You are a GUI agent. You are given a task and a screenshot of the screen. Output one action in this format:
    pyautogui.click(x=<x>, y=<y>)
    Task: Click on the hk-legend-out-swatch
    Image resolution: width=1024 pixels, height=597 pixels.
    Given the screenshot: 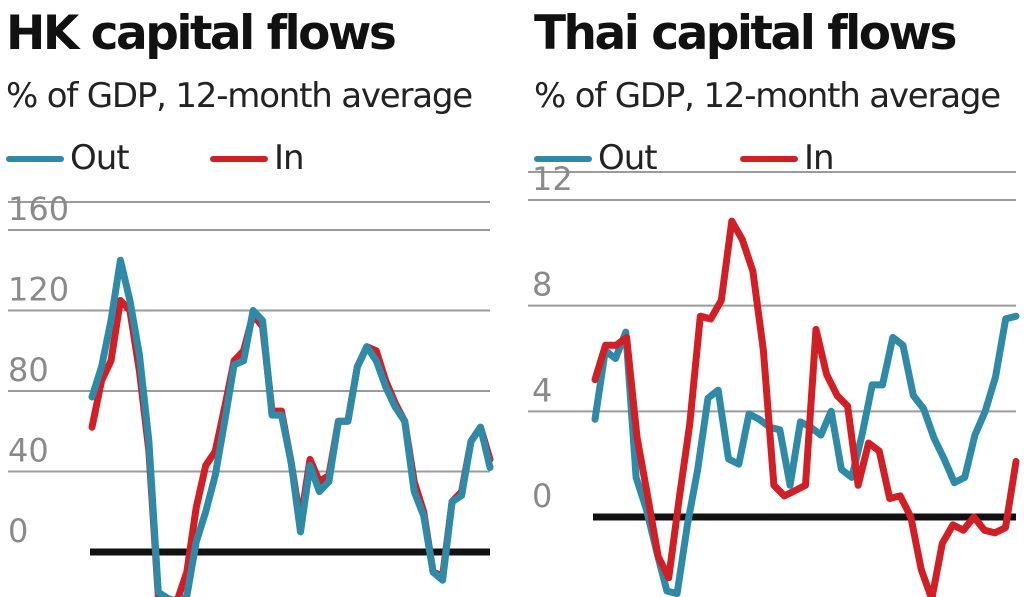 What is the action you would take?
    pyautogui.click(x=35, y=159)
    